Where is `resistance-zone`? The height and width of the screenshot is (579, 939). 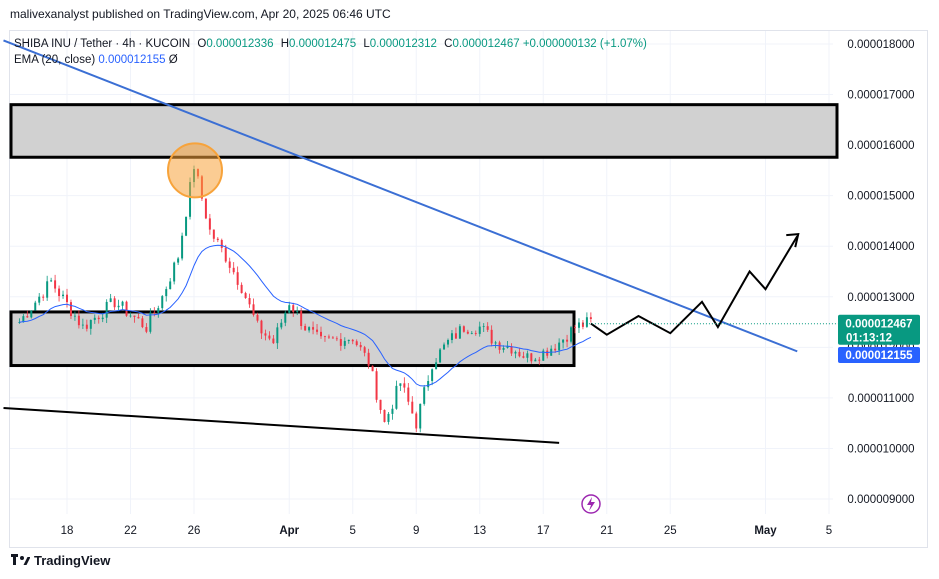 resistance-zone is located at coordinates (424, 131).